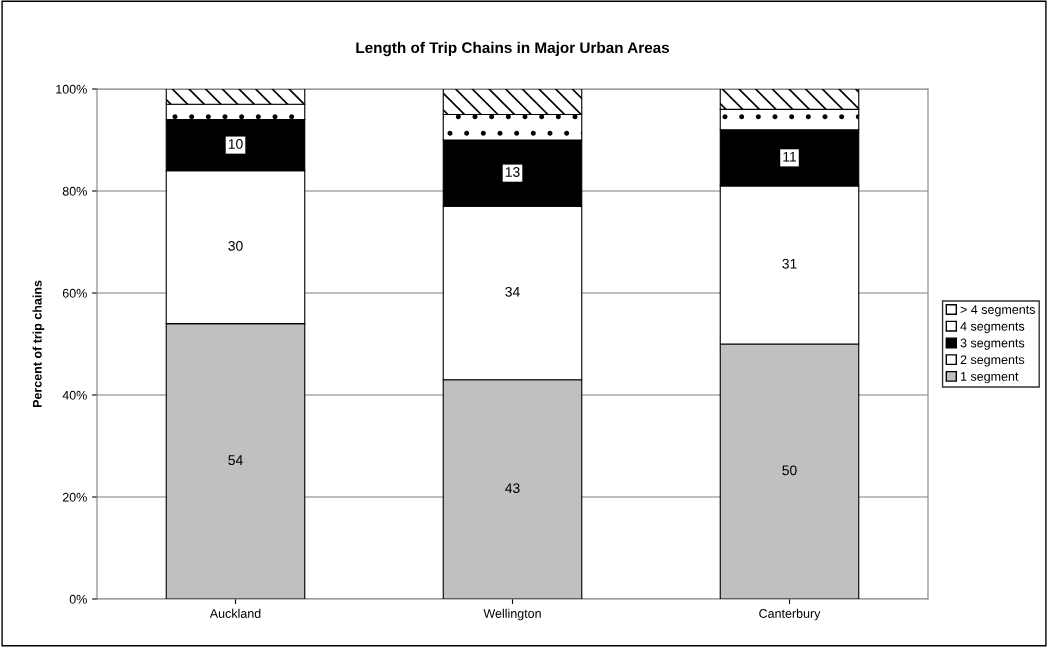 The width and height of the screenshot is (1048, 647). I want to click on x-tick-label: Auckland, so click(235, 613).